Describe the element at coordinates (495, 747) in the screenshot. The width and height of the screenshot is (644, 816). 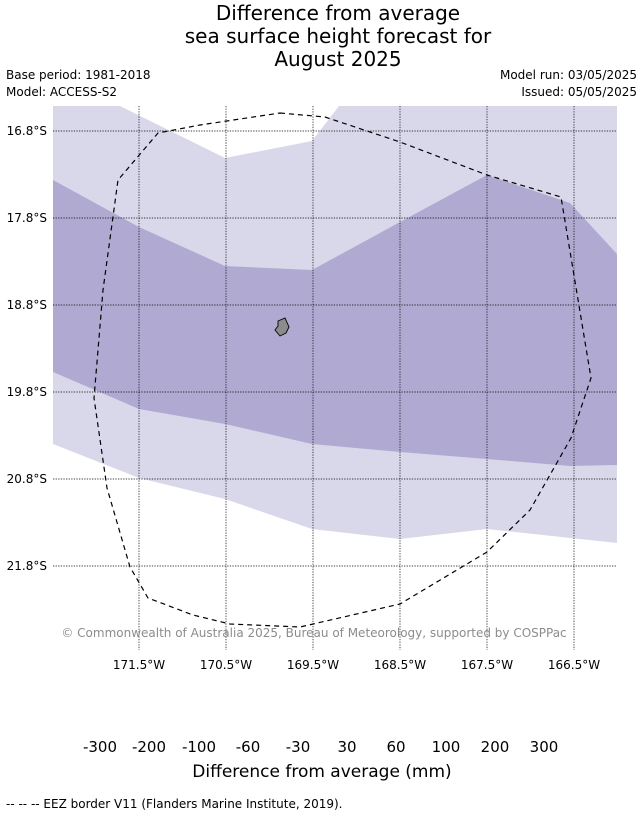
I see `colorbar-label: 200` at that location.